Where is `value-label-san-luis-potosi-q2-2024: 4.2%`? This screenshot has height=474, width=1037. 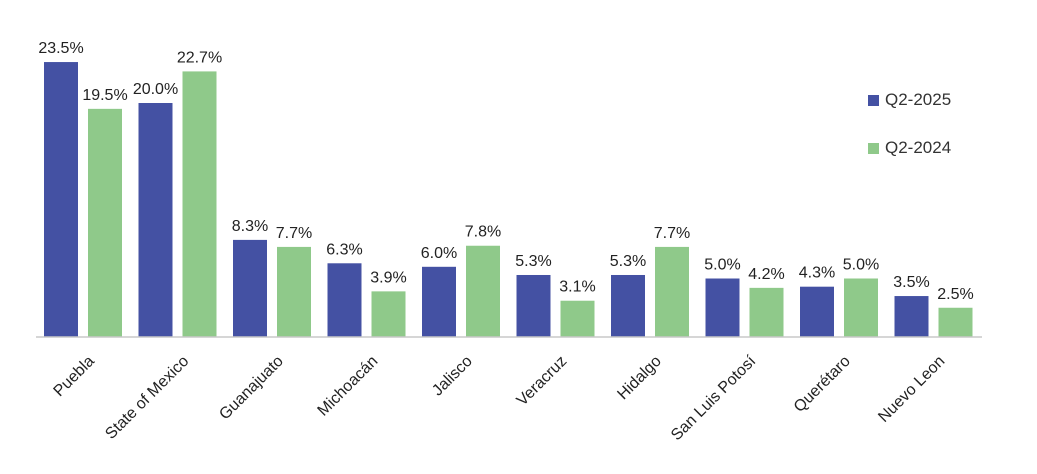 value-label-san-luis-potosi-q2-2024: 4.2% is located at coordinates (766, 274).